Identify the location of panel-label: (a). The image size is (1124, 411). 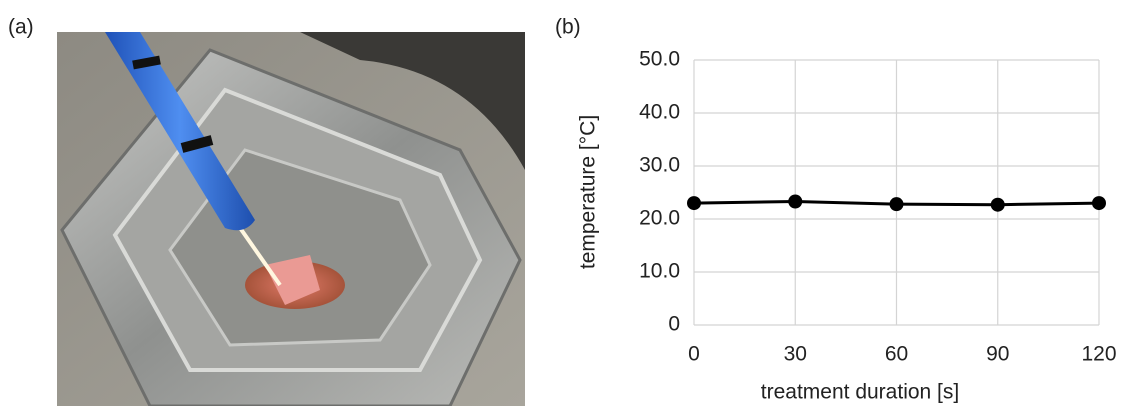
(21, 27).